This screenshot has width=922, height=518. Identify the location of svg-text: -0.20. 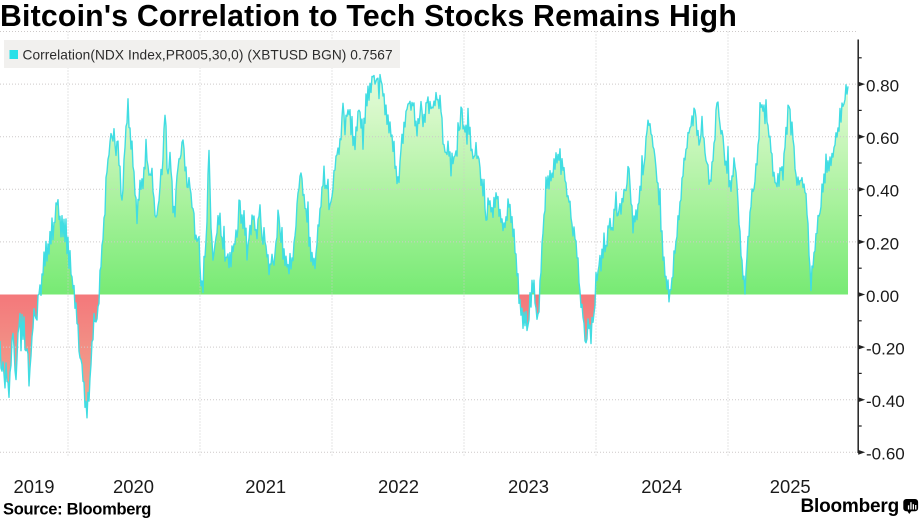
(885, 349).